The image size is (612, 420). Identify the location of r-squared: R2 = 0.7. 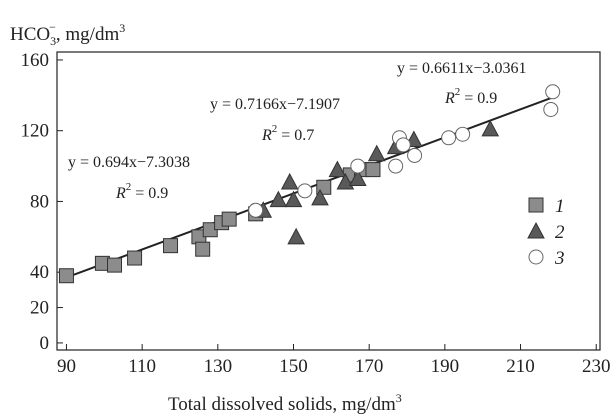
(287, 133).